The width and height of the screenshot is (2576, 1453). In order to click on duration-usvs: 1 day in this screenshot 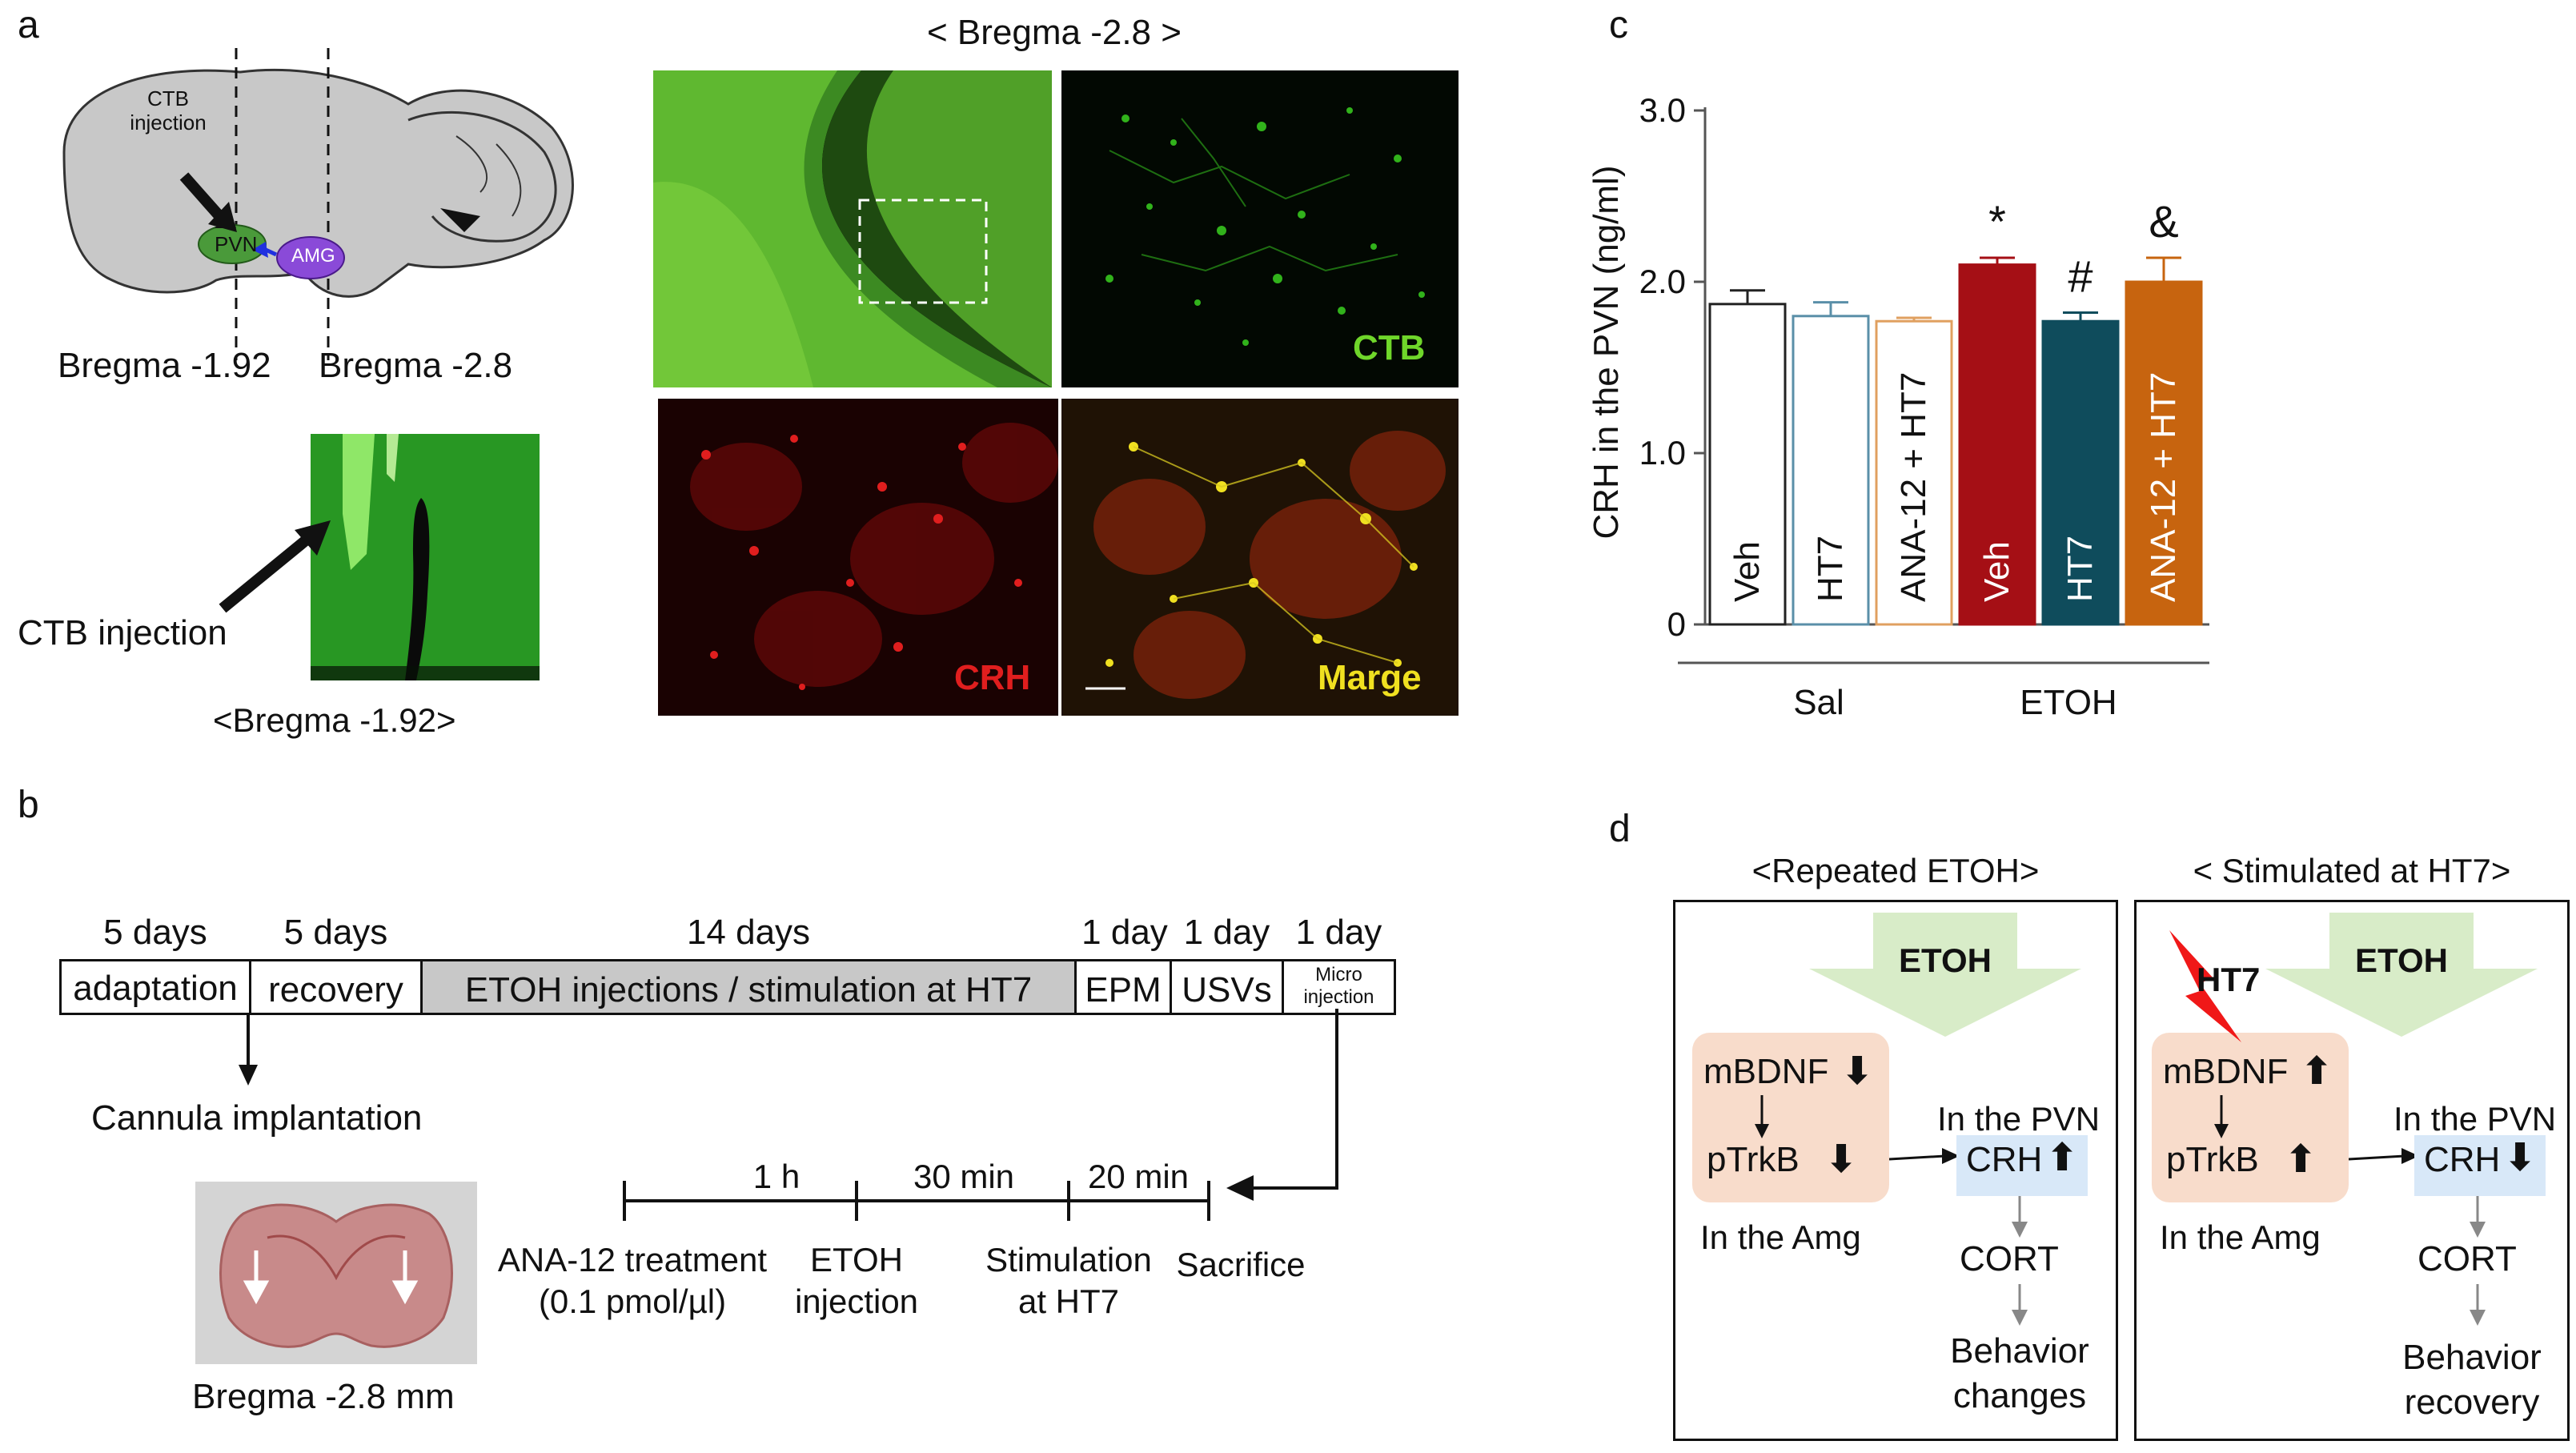, I will do `click(1227, 932)`.